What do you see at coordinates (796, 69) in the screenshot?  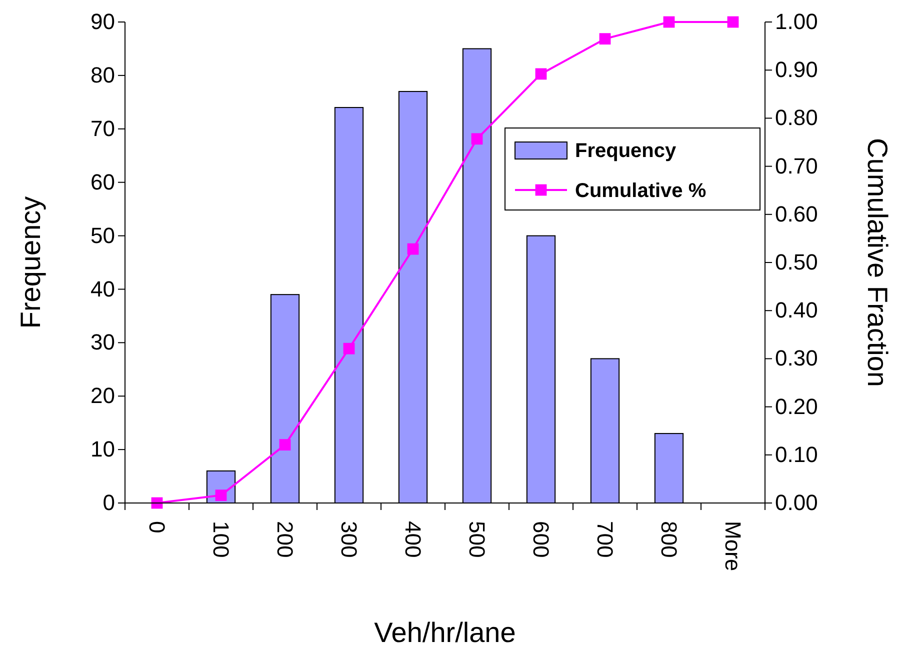 I see `y2-tick-label: 0.90` at bounding box center [796, 69].